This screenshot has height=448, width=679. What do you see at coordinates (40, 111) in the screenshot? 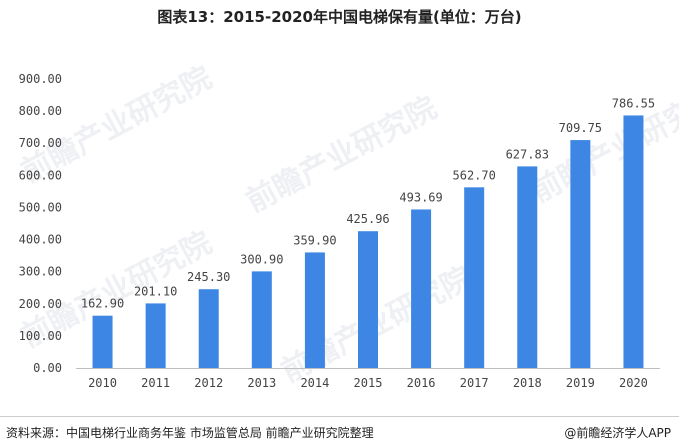
I see `y-tick-label: 800.00` at bounding box center [40, 111].